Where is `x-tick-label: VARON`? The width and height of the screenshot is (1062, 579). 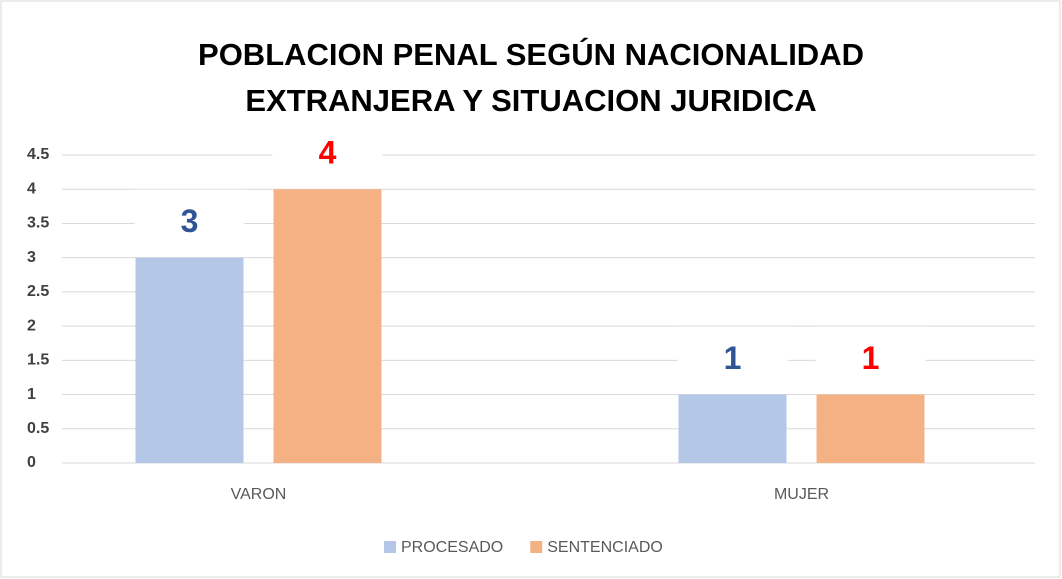 x-tick-label: VARON is located at coordinates (259, 494).